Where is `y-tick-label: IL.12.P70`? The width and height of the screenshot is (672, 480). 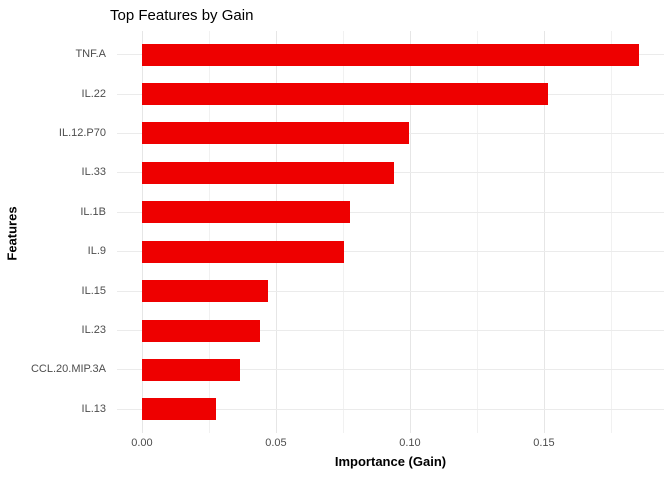
y-tick-label: IL.12.P70 is located at coordinates (82, 132).